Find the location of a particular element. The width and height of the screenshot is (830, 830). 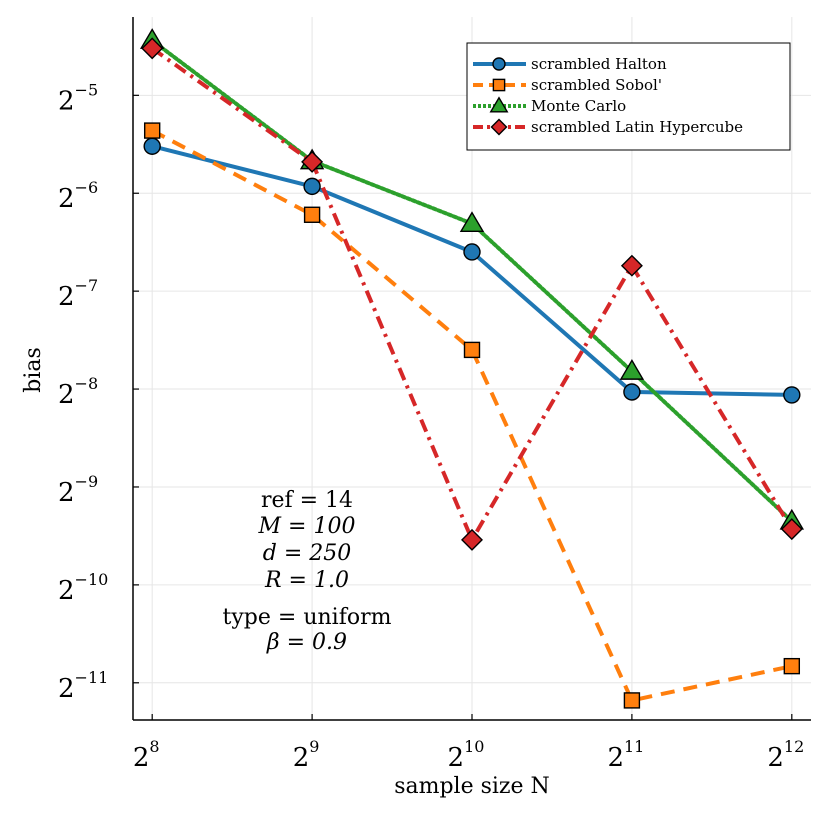

legend-entry: scrambled Sobol' is located at coordinates (567, 85).